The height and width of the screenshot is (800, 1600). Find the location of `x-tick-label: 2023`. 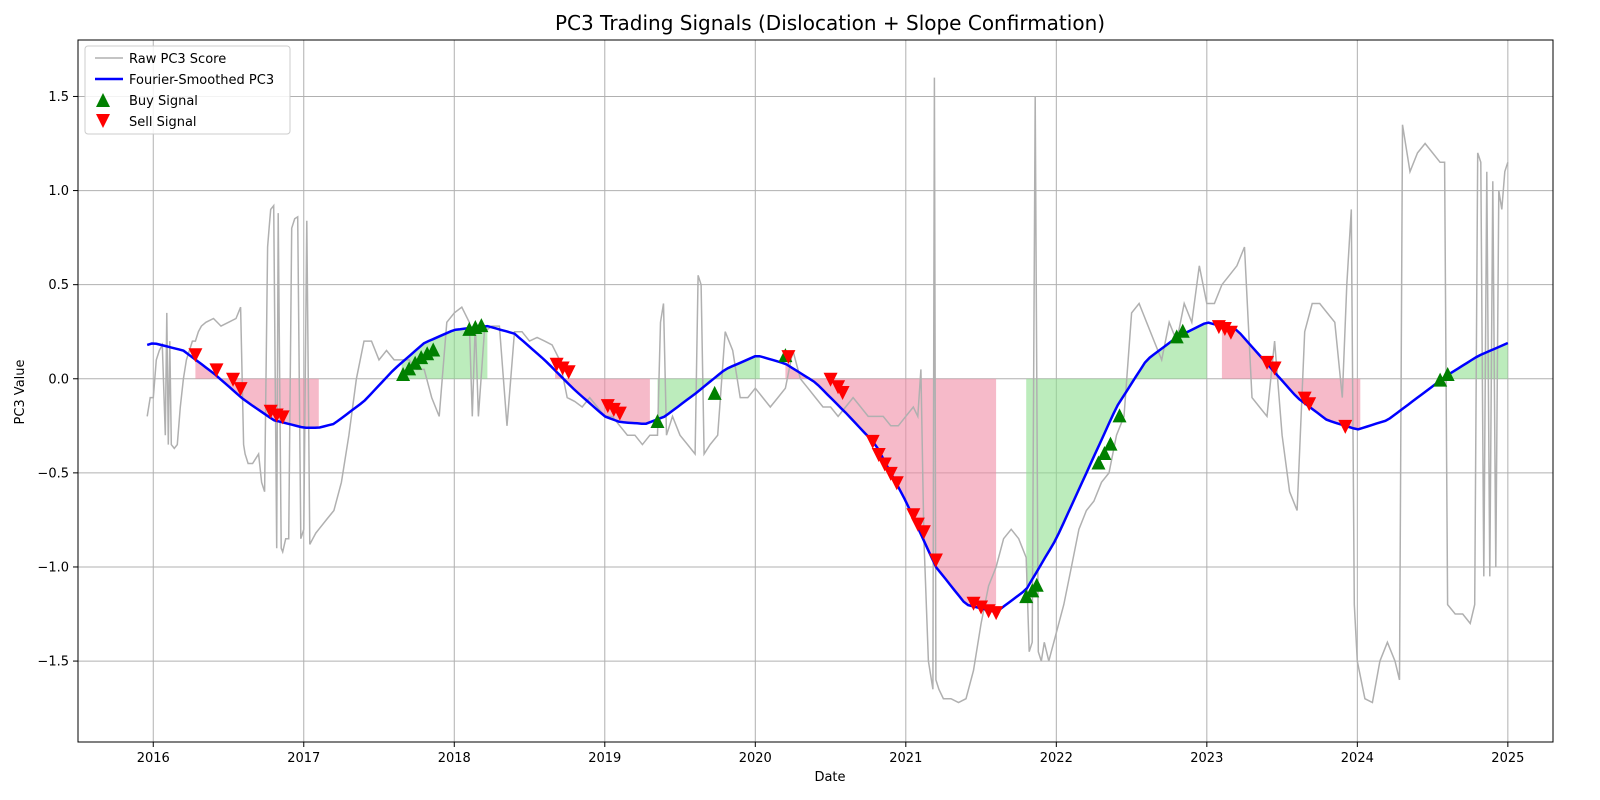

x-tick-label: 2023 is located at coordinates (1206, 758).